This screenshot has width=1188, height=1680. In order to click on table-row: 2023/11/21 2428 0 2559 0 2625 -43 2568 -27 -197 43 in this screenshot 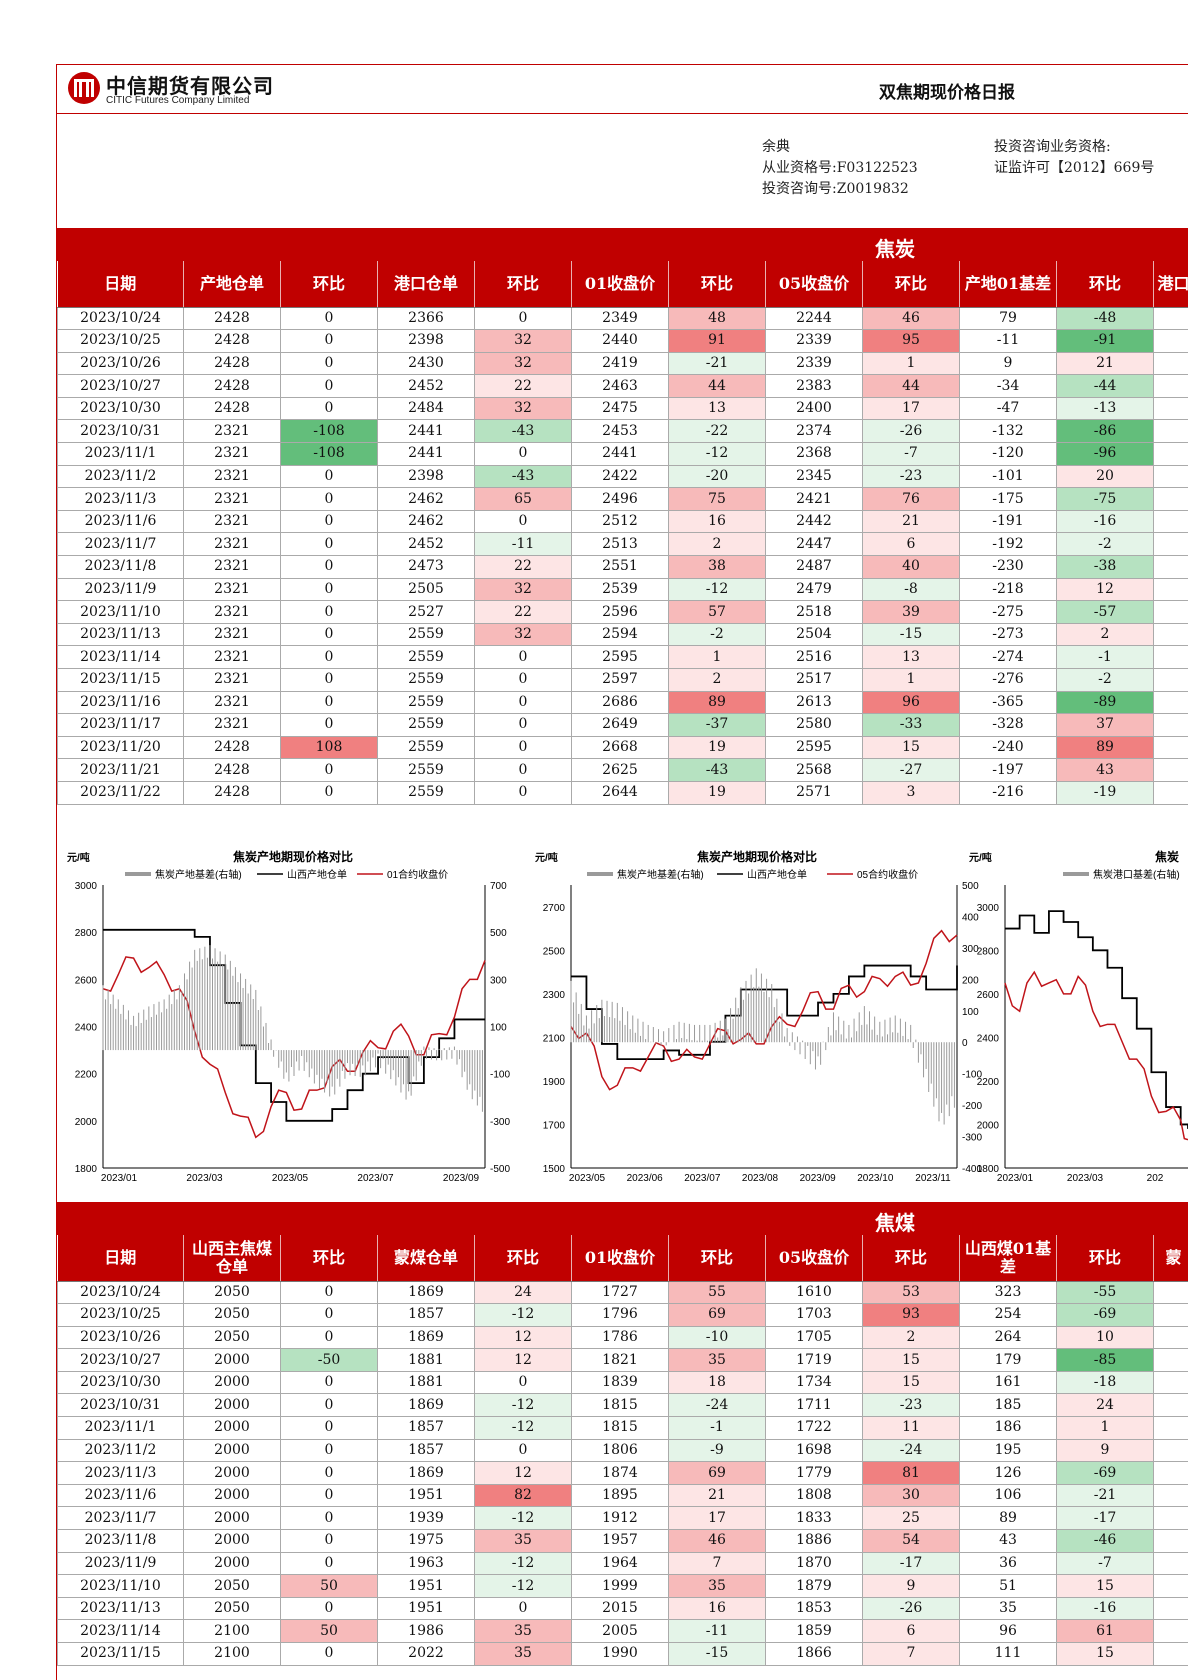, I will do `click(622, 770)`.